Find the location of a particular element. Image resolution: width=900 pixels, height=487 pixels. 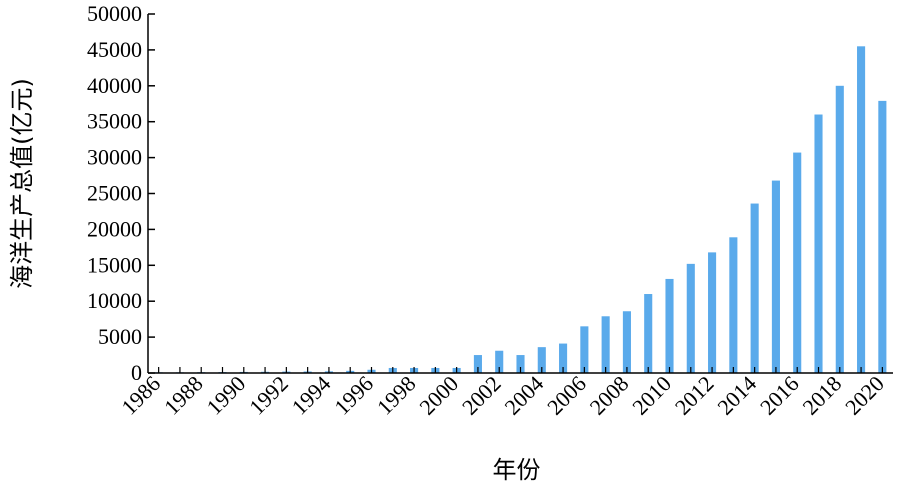

x-axis-title: 年份 is located at coordinates (517, 470).